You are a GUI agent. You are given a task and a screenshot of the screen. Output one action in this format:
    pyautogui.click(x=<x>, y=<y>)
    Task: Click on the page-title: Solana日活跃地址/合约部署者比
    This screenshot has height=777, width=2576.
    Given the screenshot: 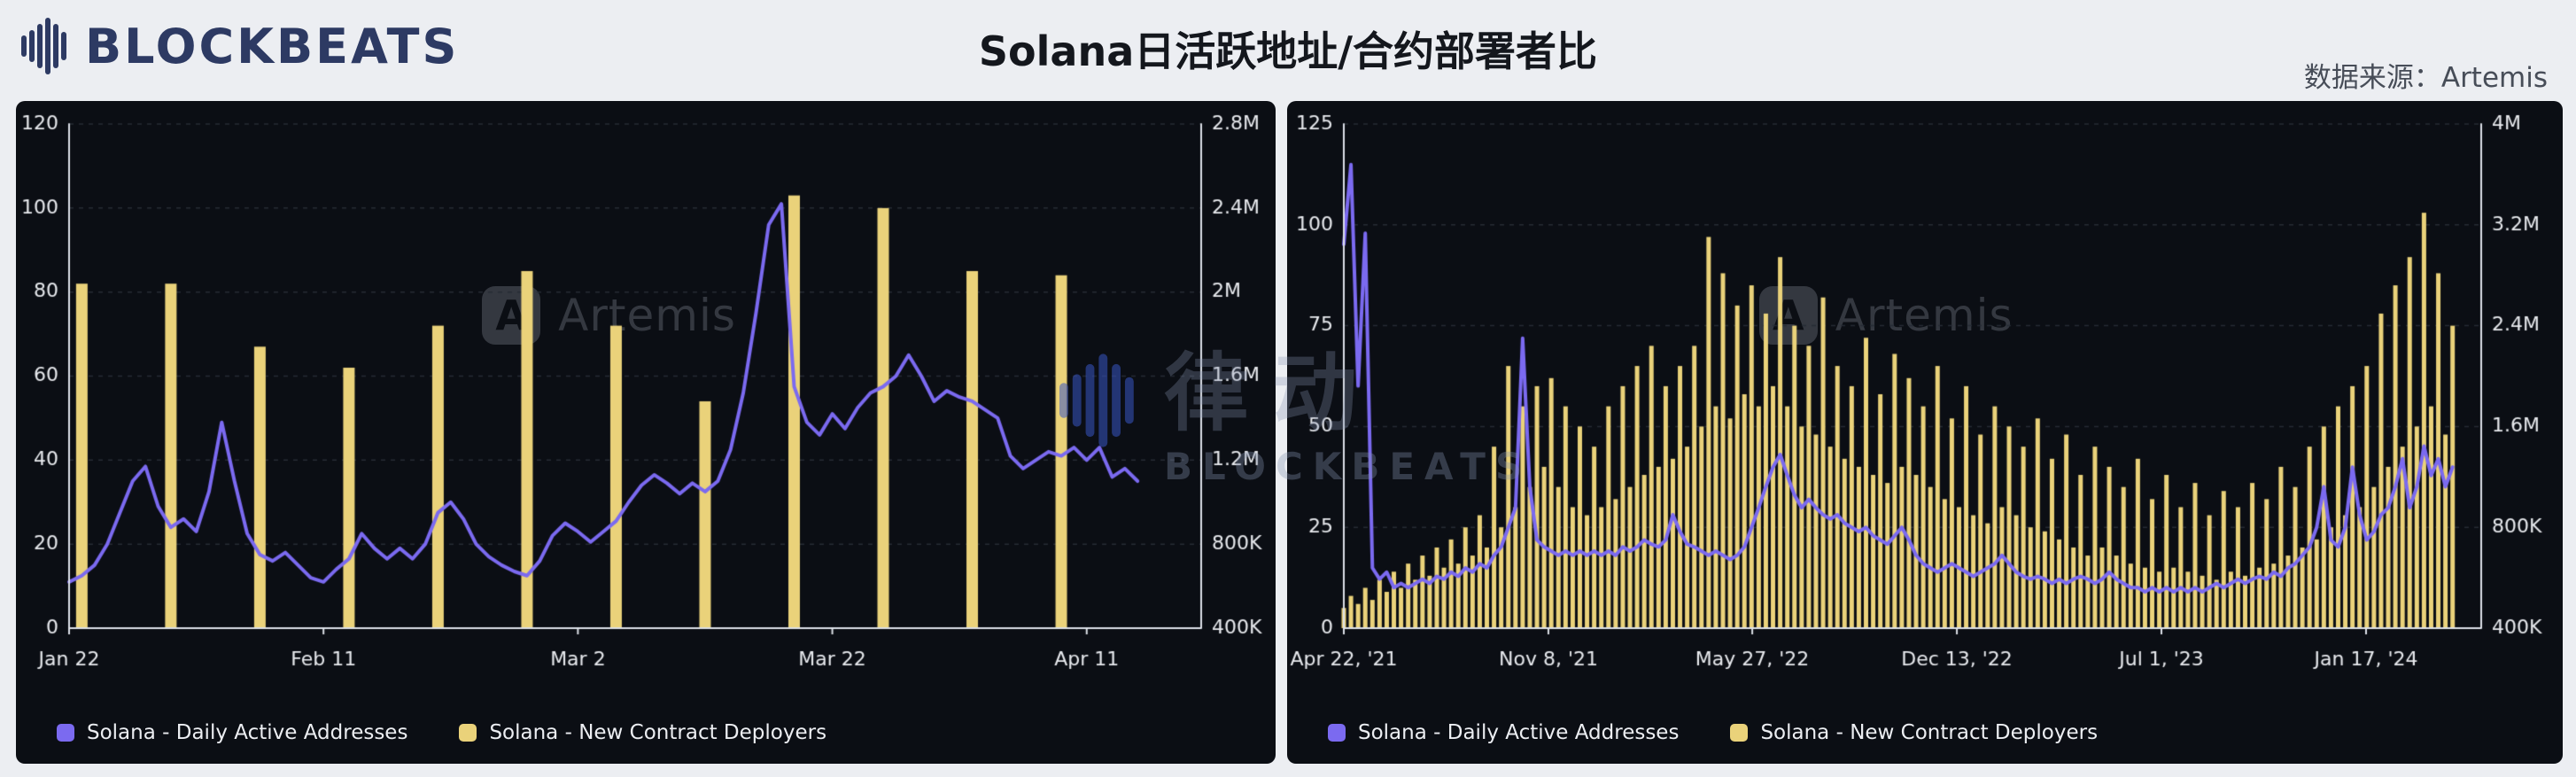 What is the action you would take?
    pyautogui.click(x=1288, y=51)
    